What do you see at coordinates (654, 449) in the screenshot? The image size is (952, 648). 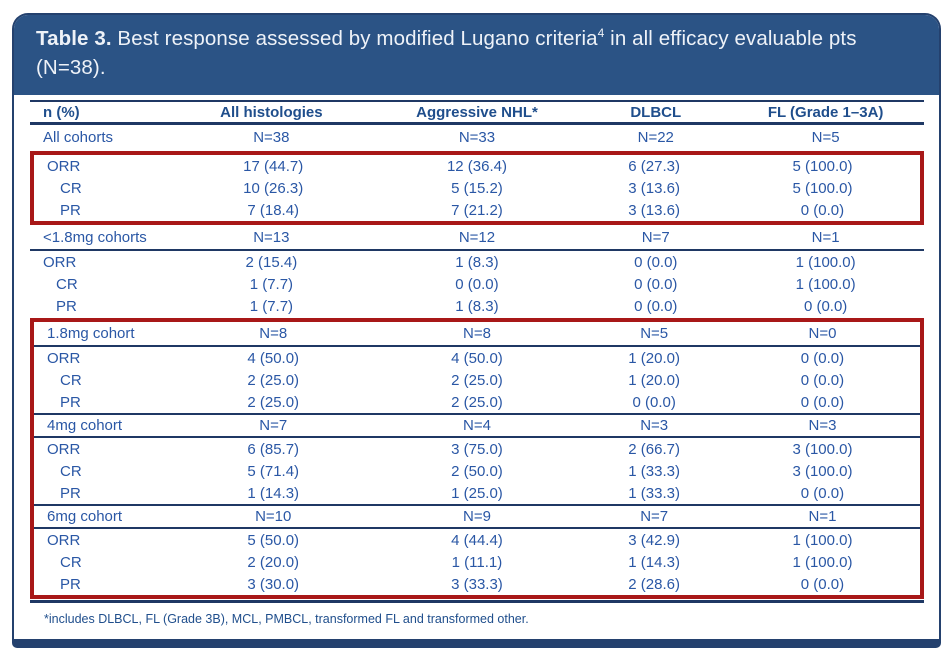 I see `table-cell: 2 (66.7)` at bounding box center [654, 449].